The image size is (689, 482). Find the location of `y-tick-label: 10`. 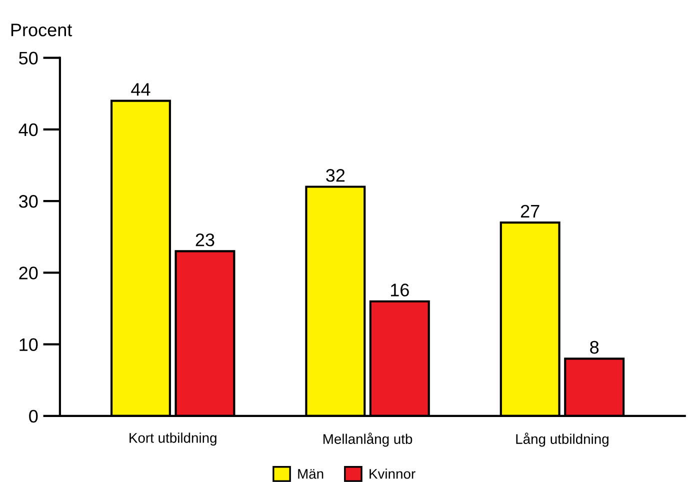

y-tick-label: 10 is located at coordinates (29, 345).